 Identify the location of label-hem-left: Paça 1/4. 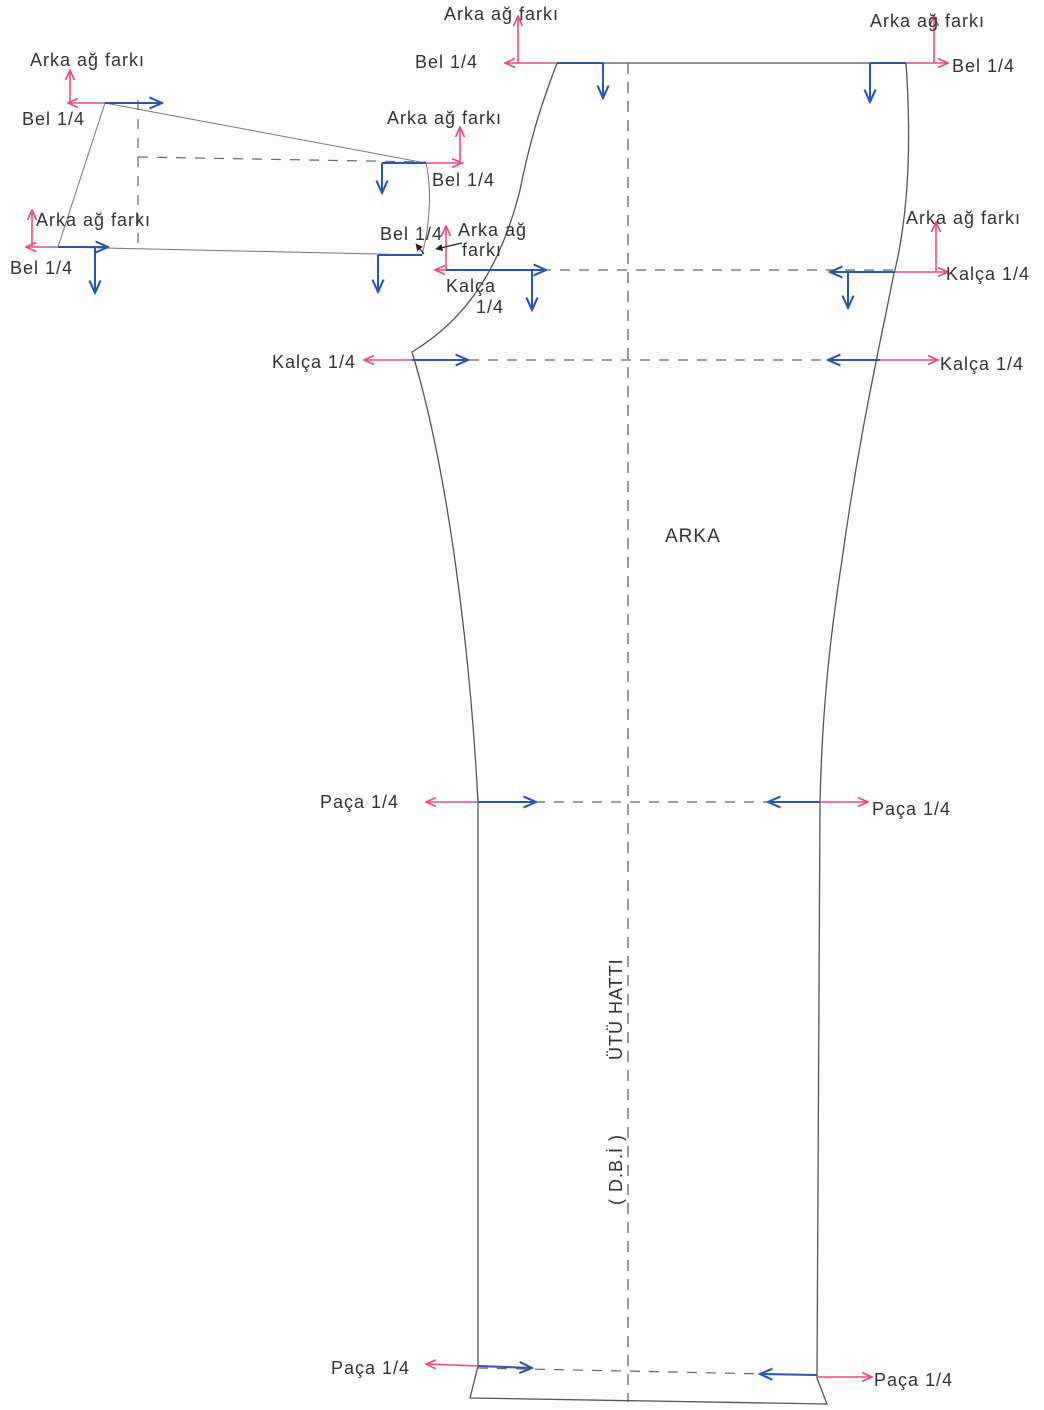
(370, 1368).